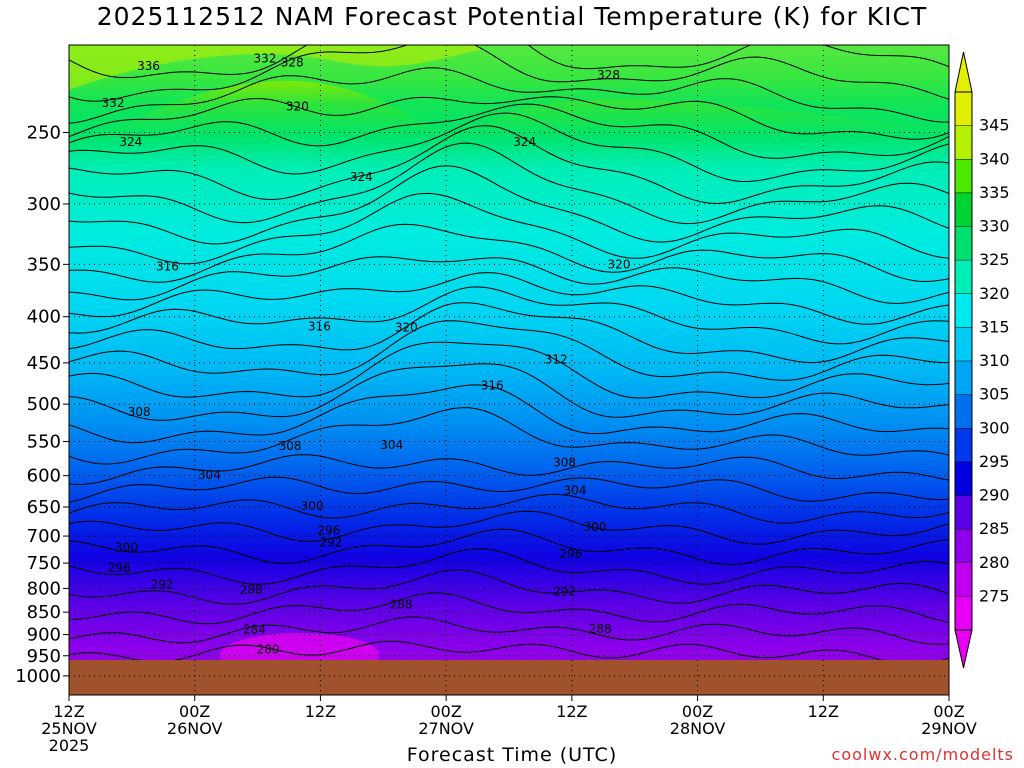 The width and height of the screenshot is (1024, 768). Describe the element at coordinates (254, 629) in the screenshot. I see `contour-label: 284` at that location.